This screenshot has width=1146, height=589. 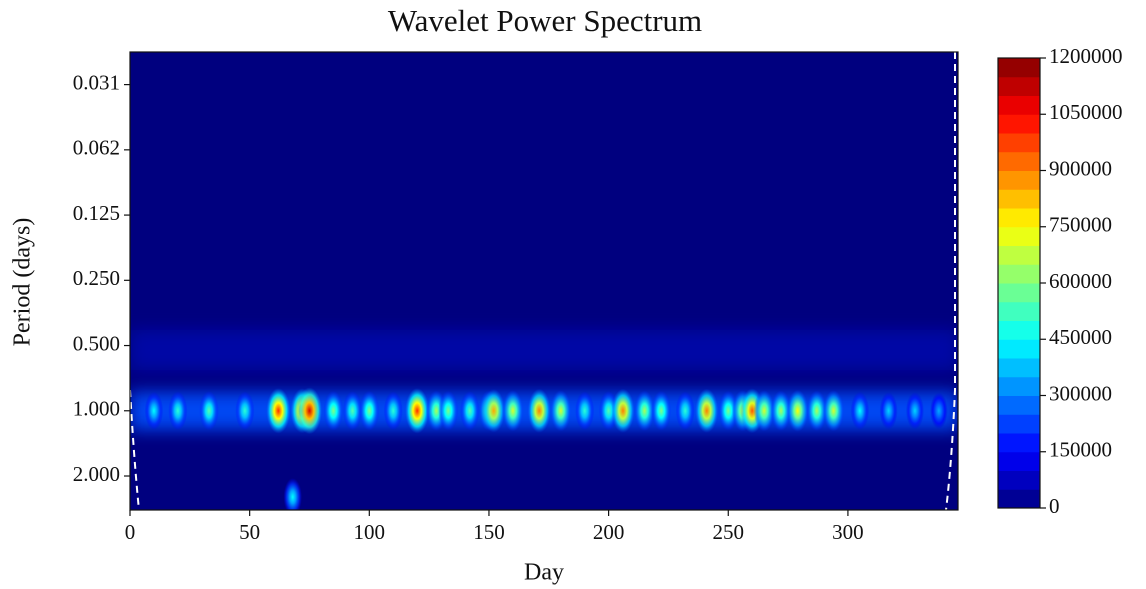 I want to click on x-tick-label: 0, so click(x=130, y=532).